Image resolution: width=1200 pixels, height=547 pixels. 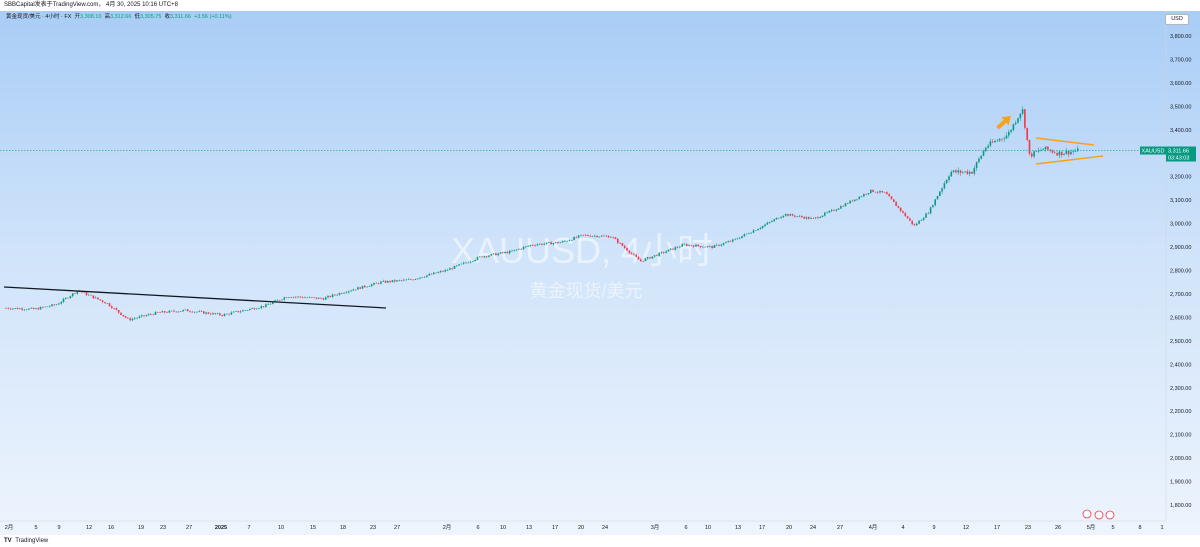 What do you see at coordinates (600, 541) in the screenshot?
I see `footer-bar: TV TradingView` at bounding box center [600, 541].